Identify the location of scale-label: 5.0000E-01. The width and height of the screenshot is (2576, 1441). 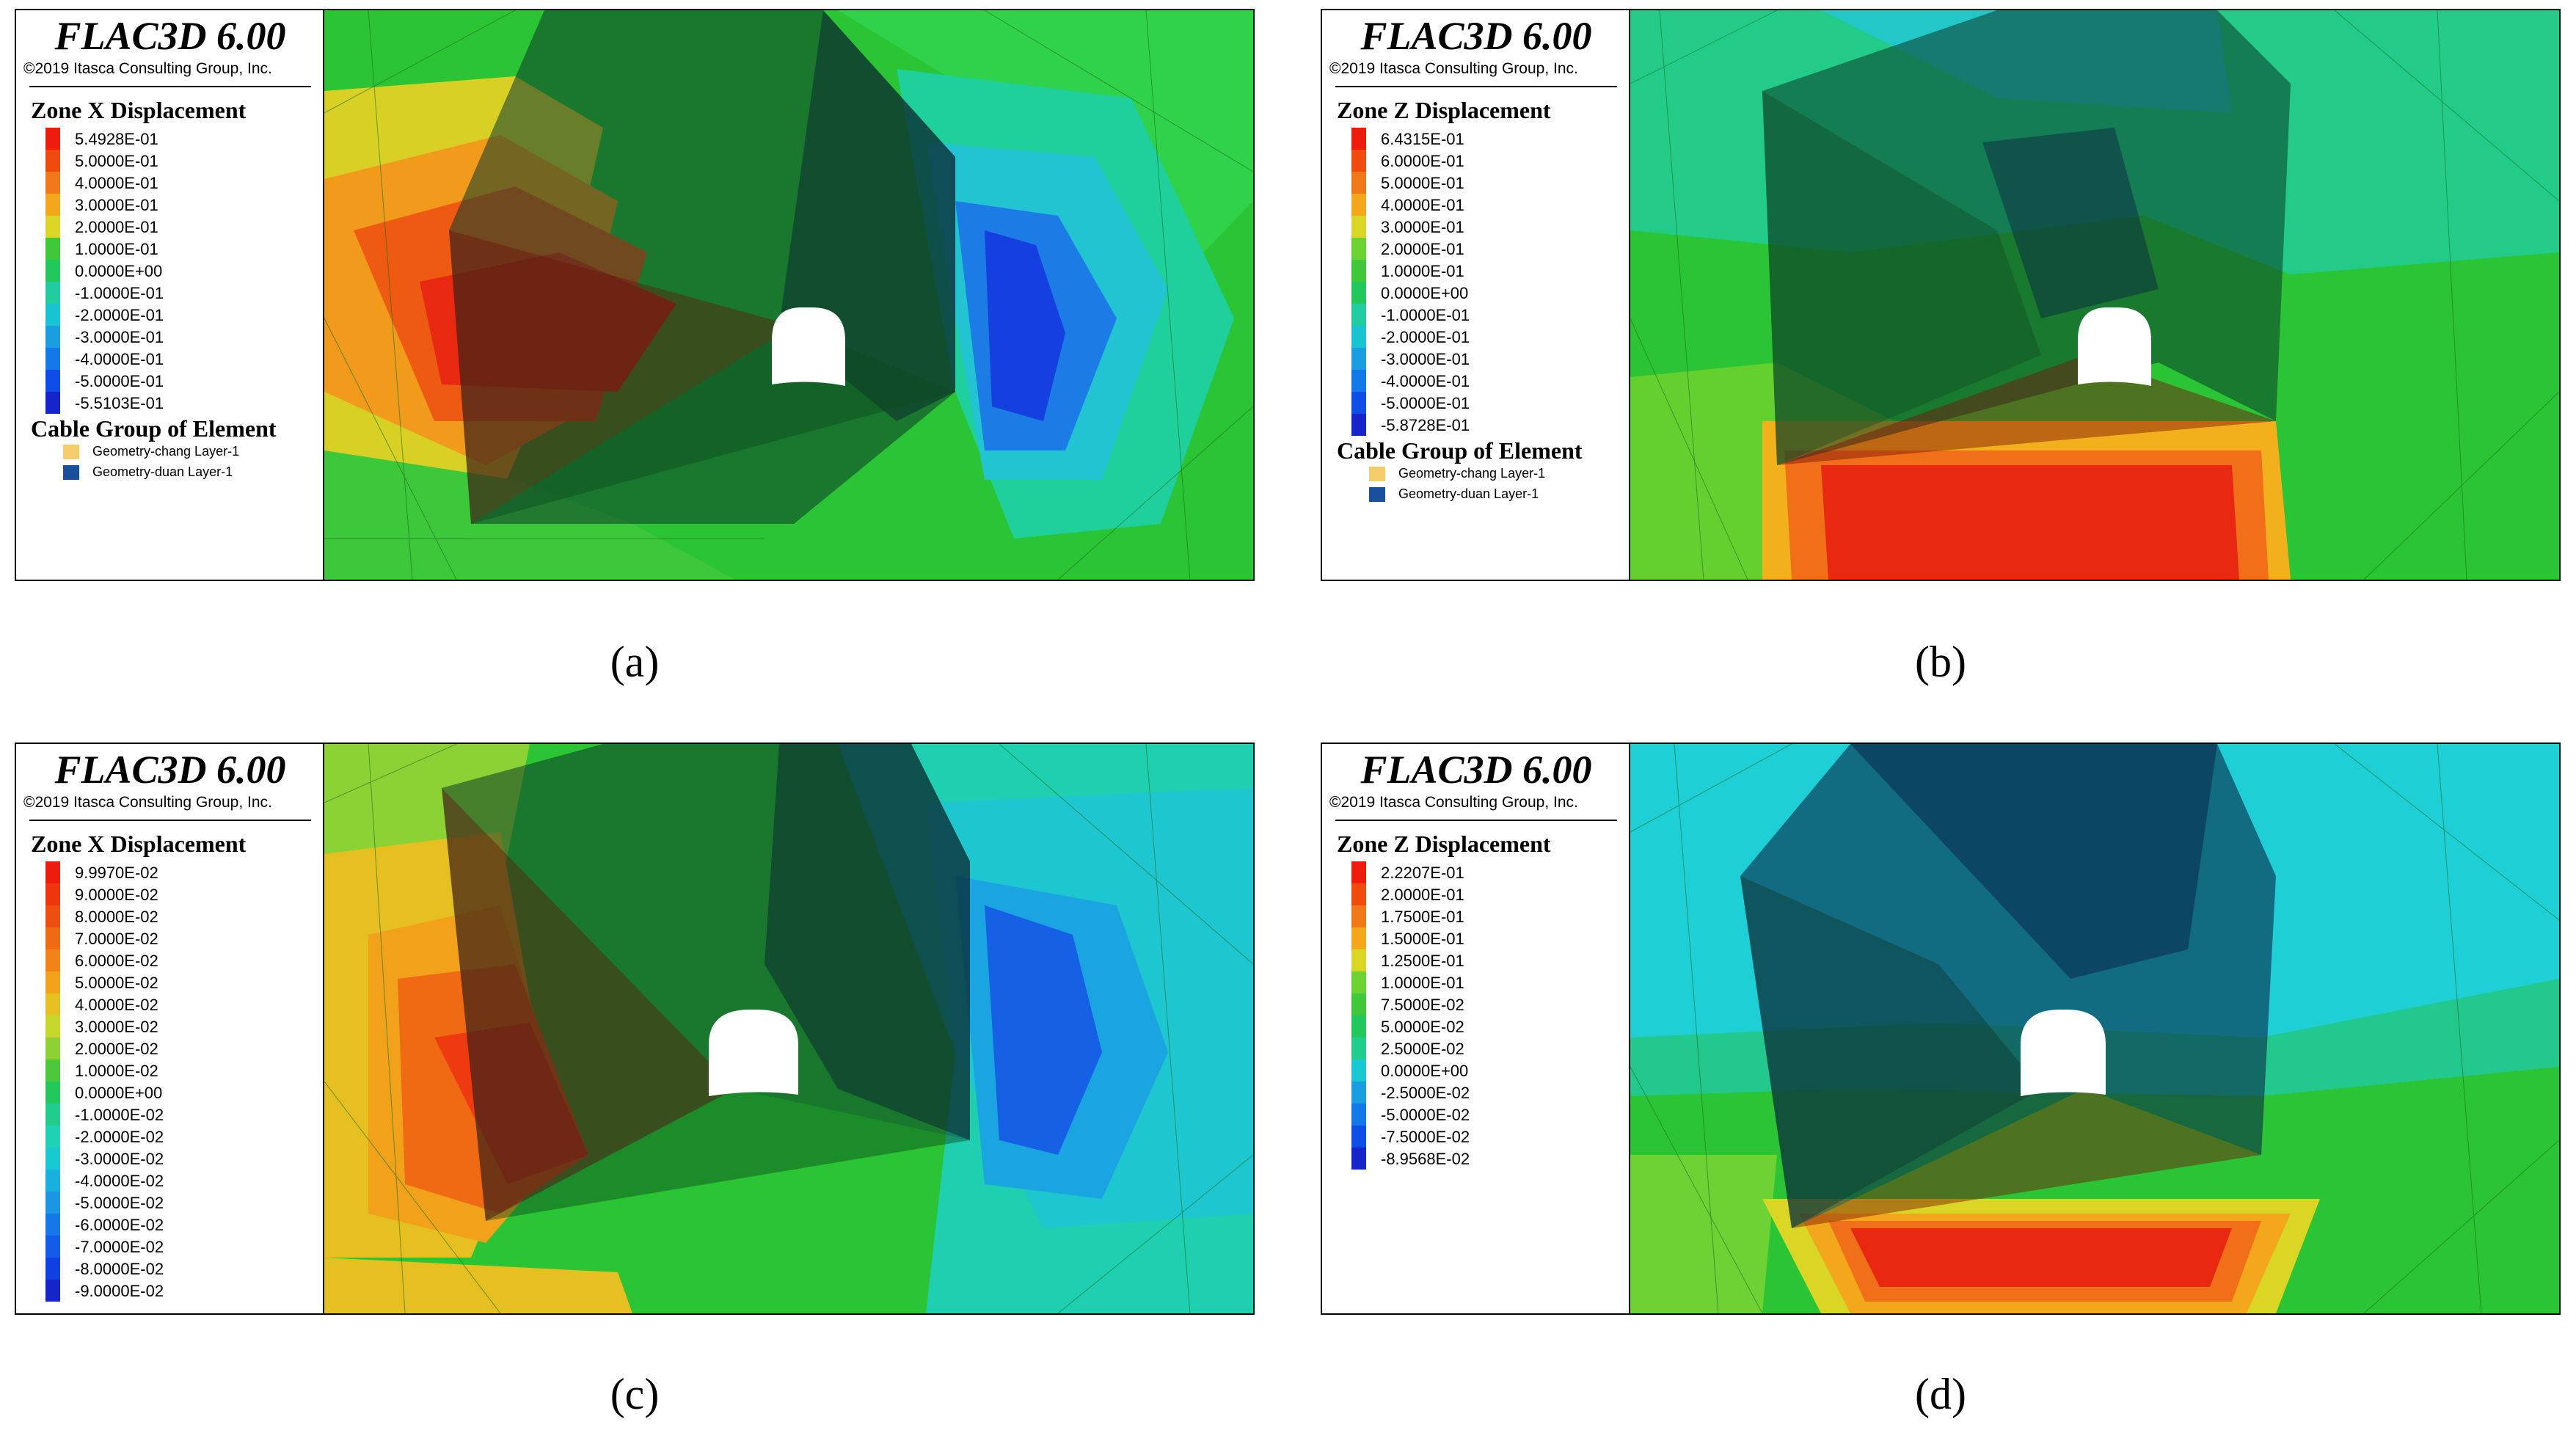
(117, 161).